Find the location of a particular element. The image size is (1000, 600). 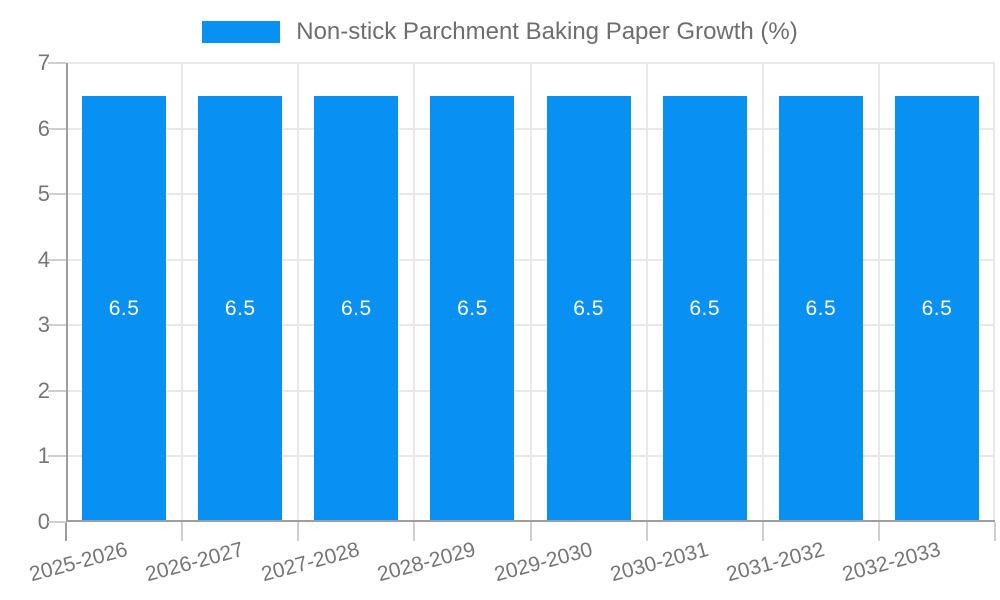

y-axis-tick-label: 0 is located at coordinates (43, 521).